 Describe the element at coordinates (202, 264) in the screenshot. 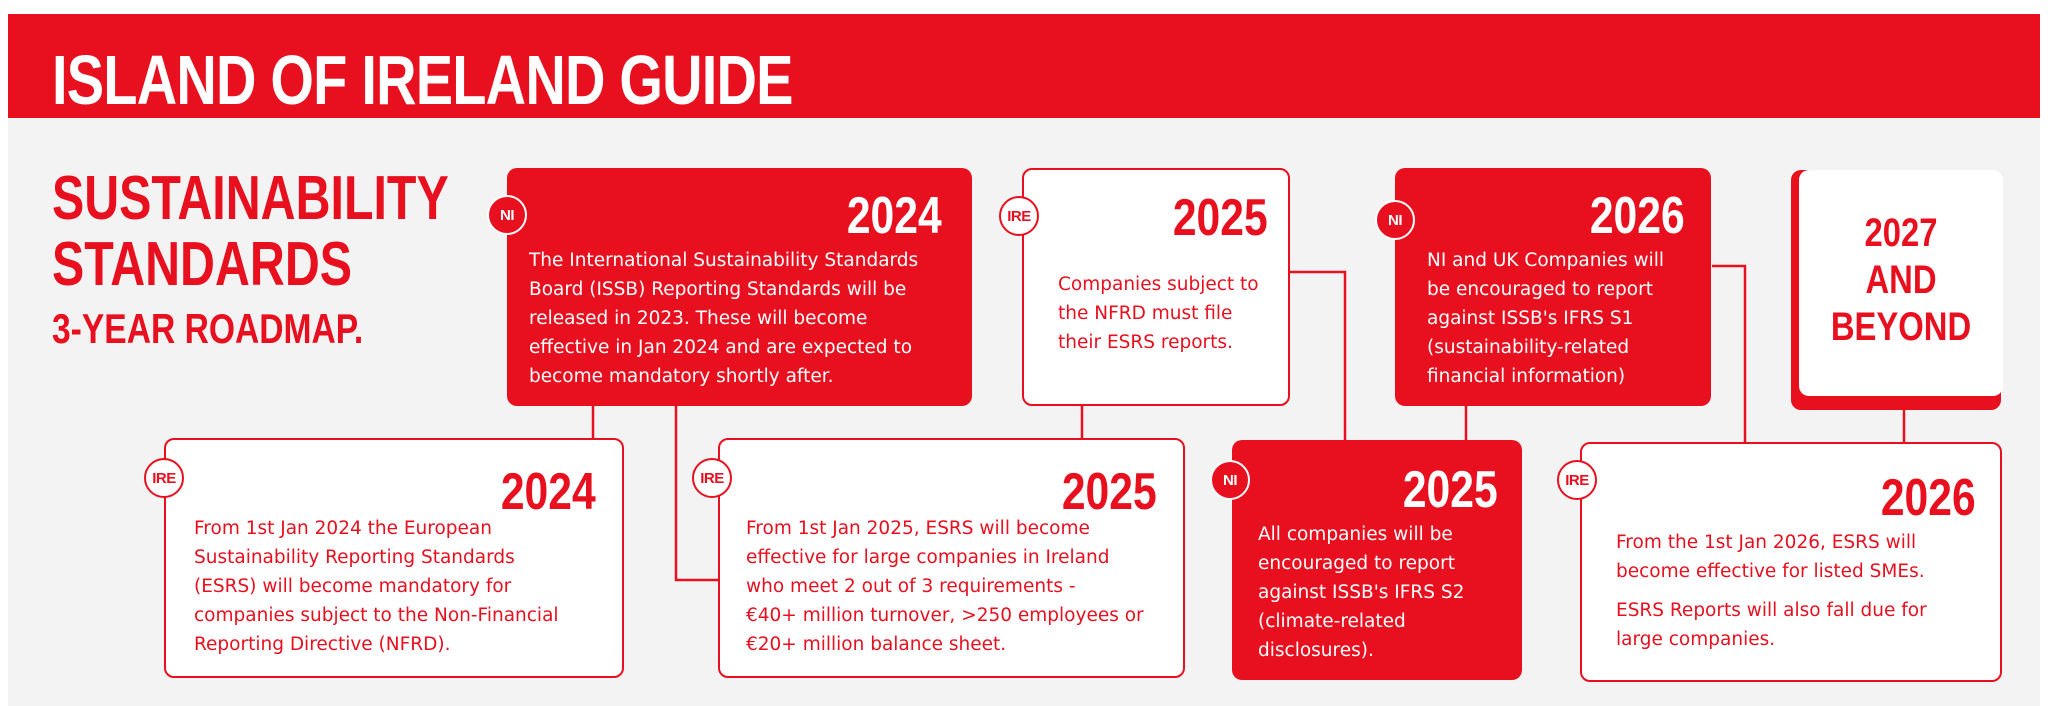

I see `title-line-2: STANDARDS` at that location.